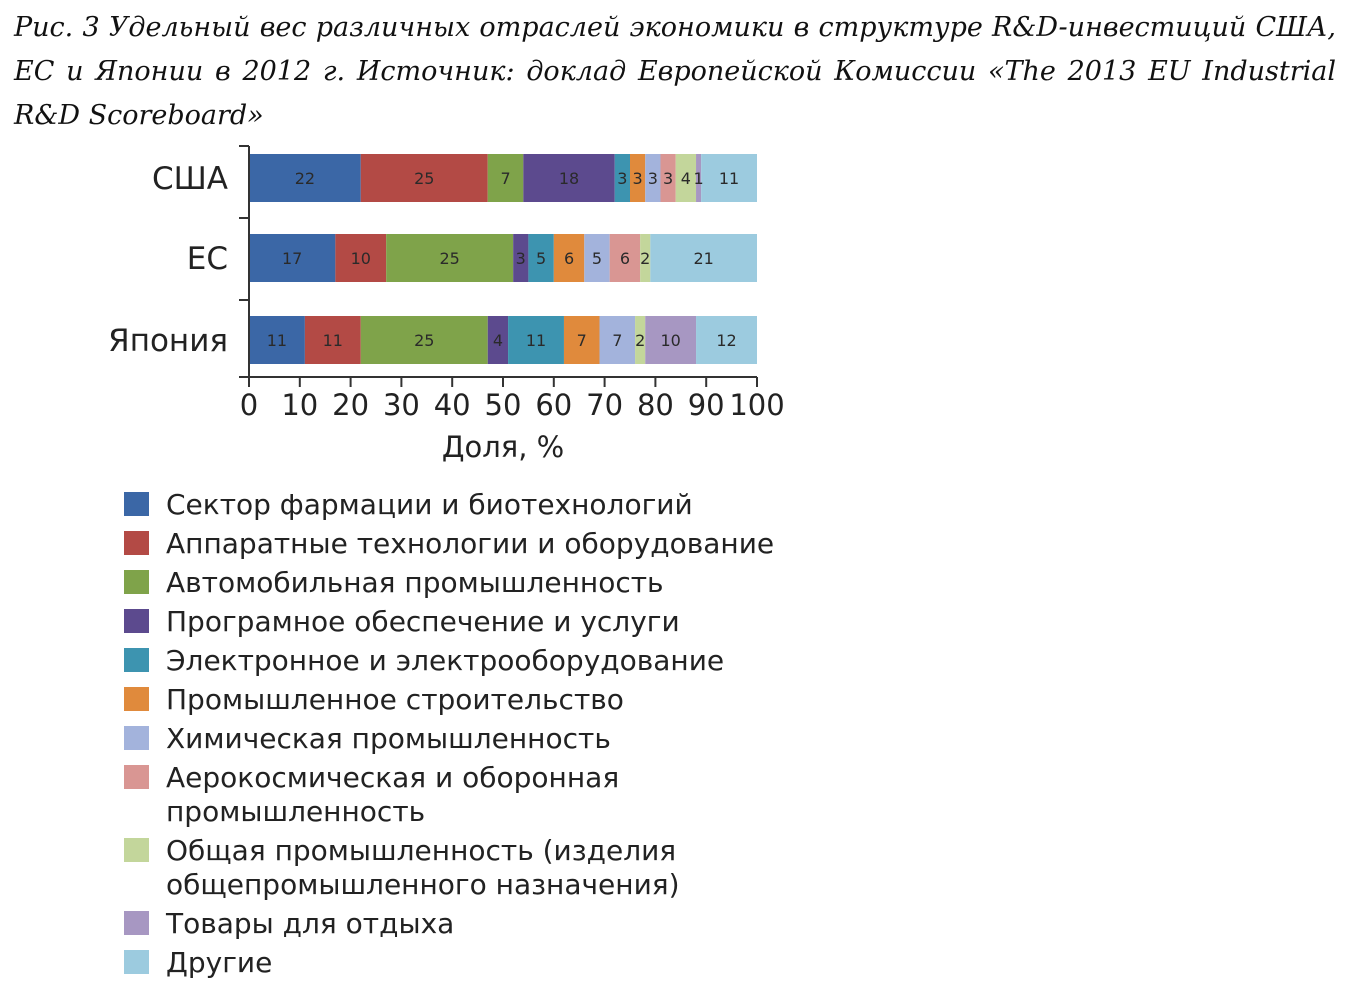 The image size is (1348, 986). I want to click on data-label: 1, so click(698, 178).